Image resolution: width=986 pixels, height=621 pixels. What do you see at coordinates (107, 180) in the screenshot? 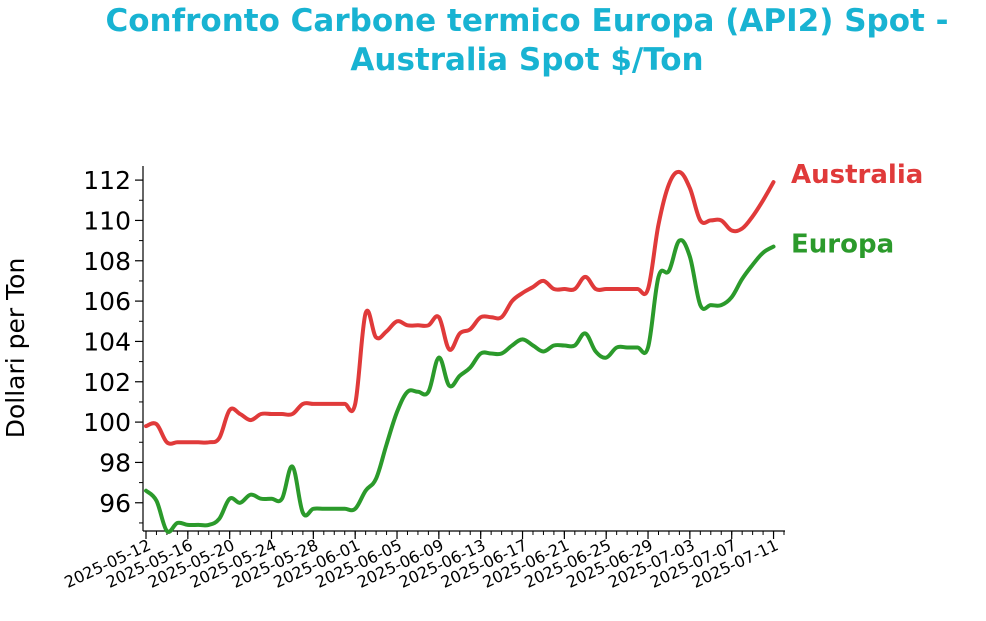
I see `y-tick-label: 112` at bounding box center [107, 180].